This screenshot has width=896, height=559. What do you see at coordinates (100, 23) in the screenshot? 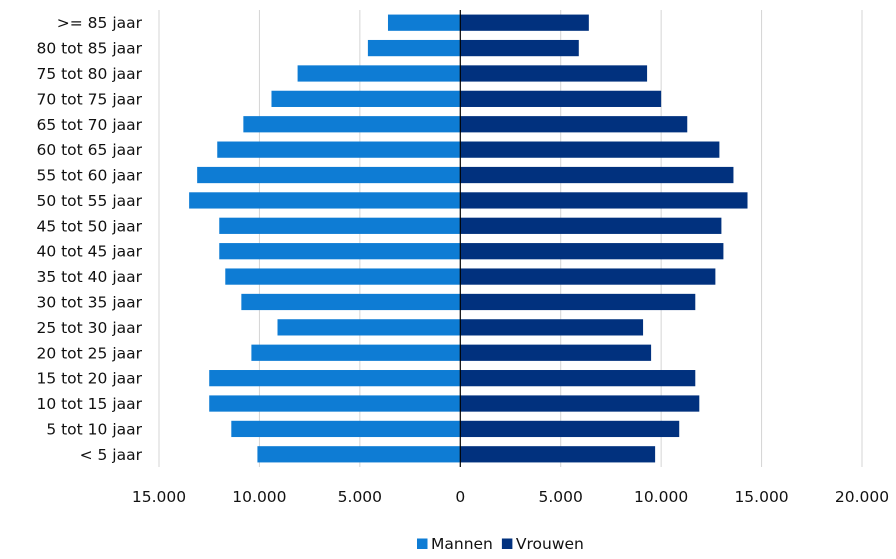
I see `category-label: >= 85 jaar` at bounding box center [100, 23].